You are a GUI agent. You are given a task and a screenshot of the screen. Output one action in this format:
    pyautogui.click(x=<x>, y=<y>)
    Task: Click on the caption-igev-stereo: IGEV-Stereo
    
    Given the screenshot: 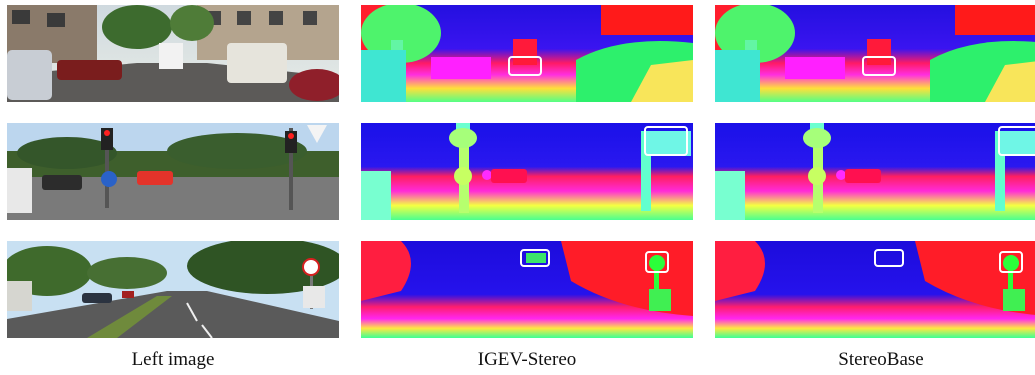 What is the action you would take?
    pyautogui.click(x=527, y=359)
    